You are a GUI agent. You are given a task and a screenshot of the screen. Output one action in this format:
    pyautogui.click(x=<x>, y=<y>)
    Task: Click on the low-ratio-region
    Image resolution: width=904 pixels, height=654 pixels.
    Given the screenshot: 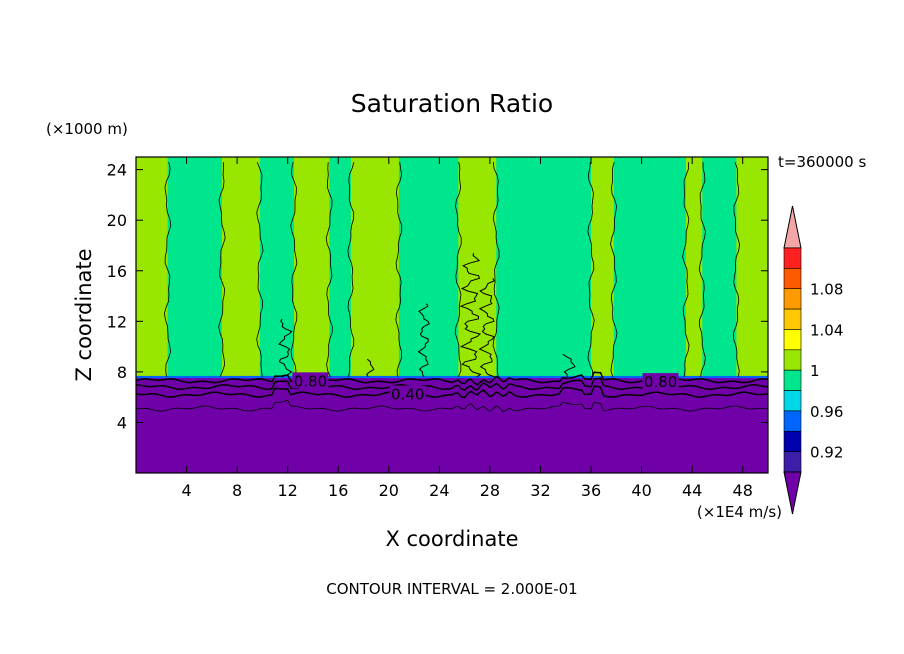 What is the action you would take?
    pyautogui.click(x=452, y=424)
    